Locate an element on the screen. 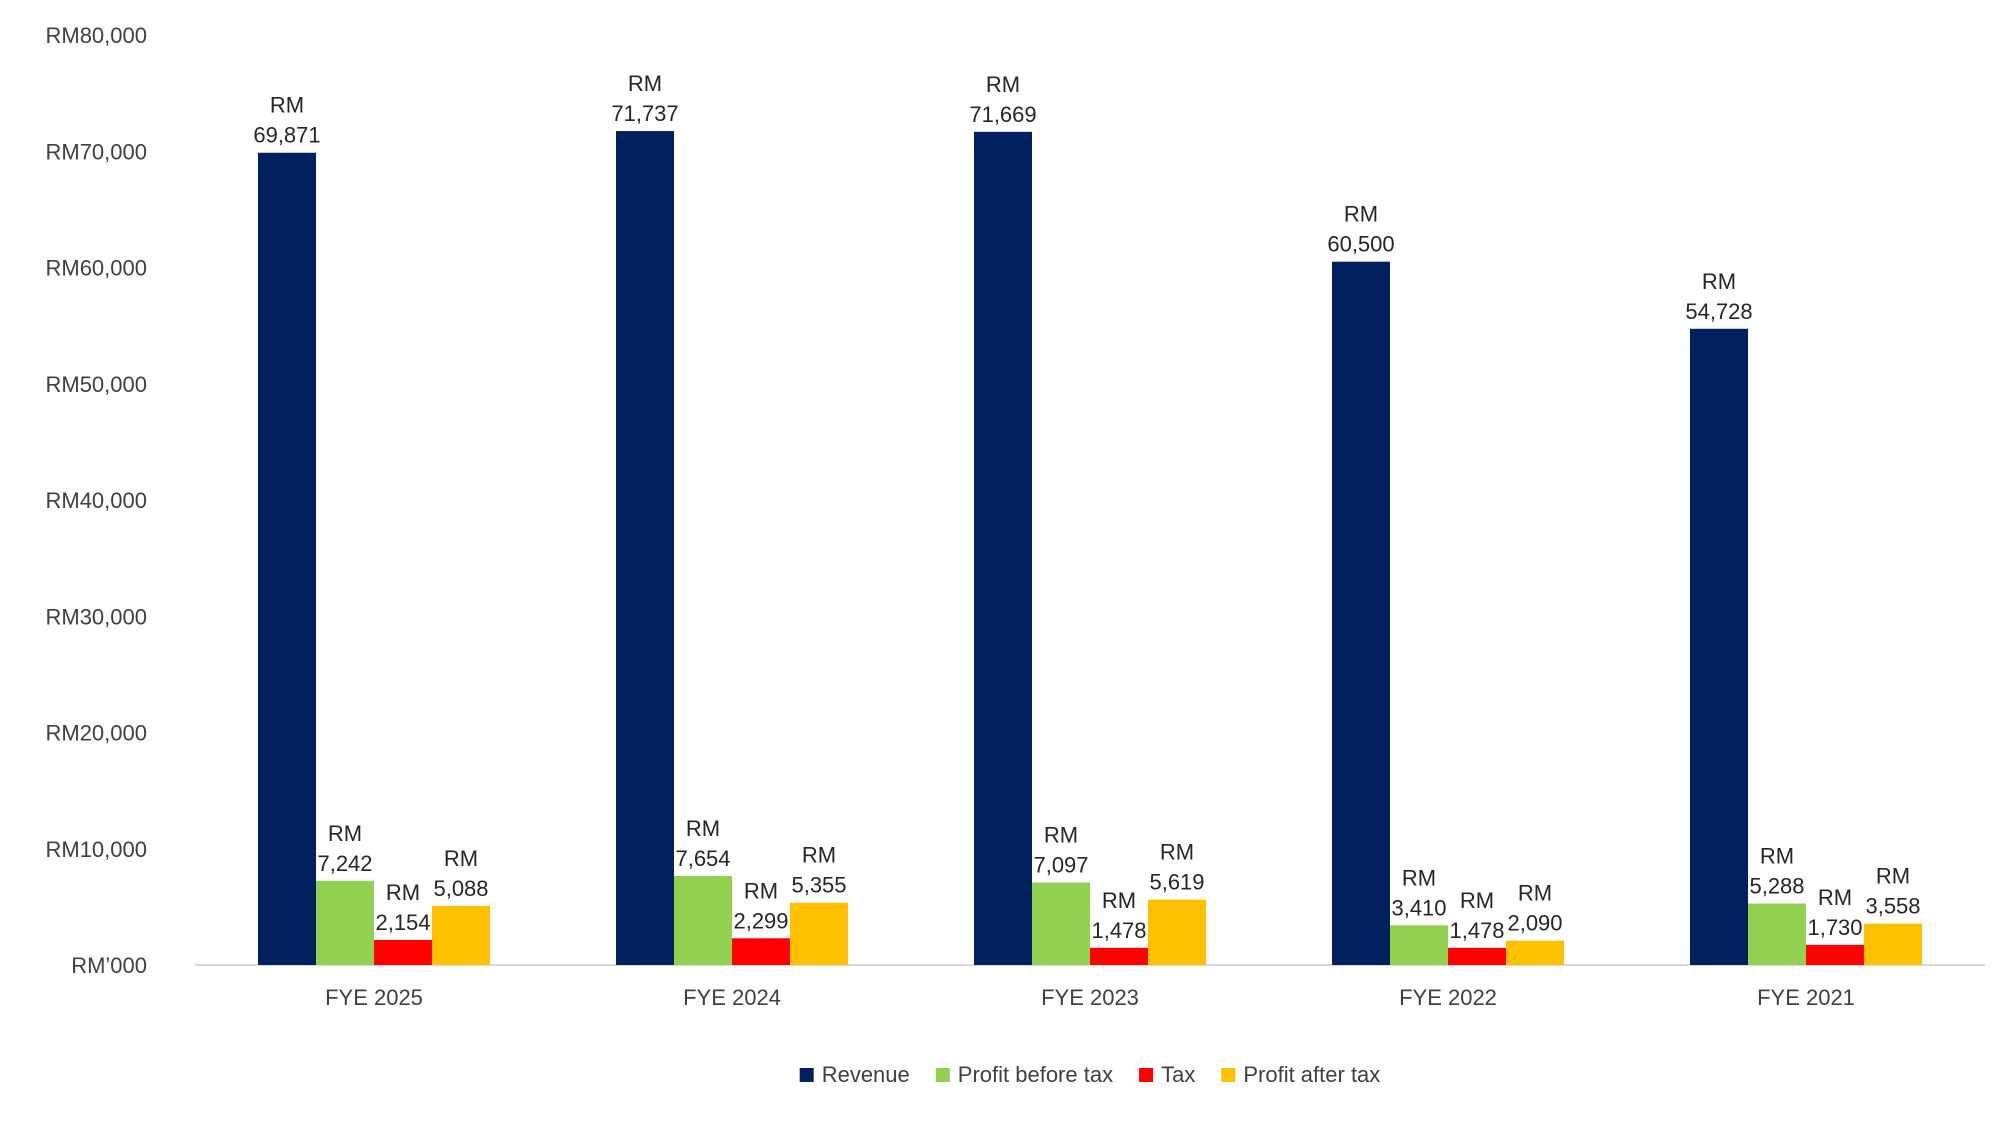 This screenshot has width=2000, height=1125. data-label-value: 54,728 is located at coordinates (1718, 311).